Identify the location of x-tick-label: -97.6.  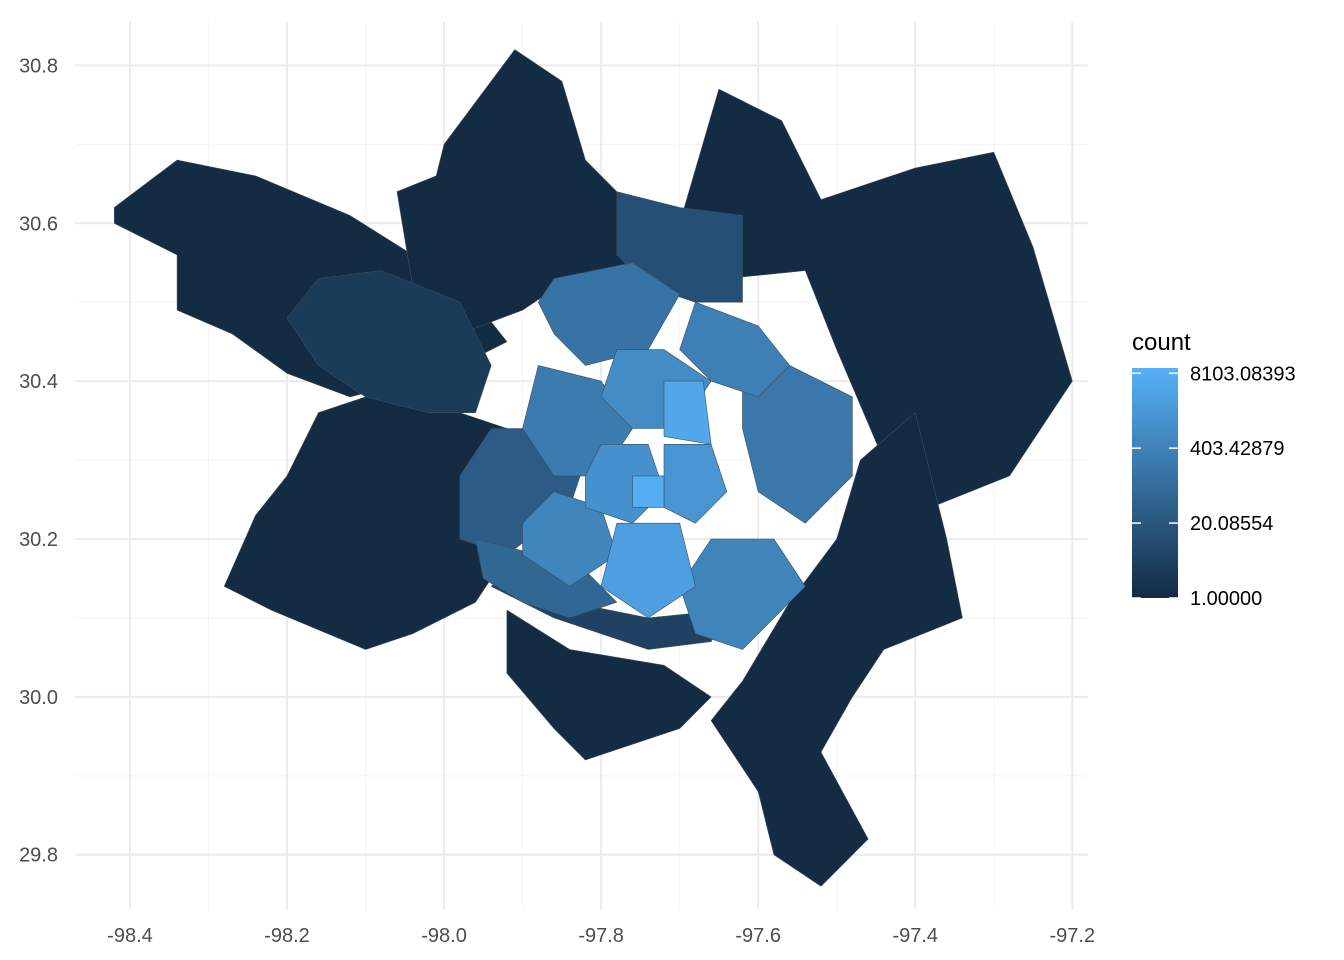
(758, 936).